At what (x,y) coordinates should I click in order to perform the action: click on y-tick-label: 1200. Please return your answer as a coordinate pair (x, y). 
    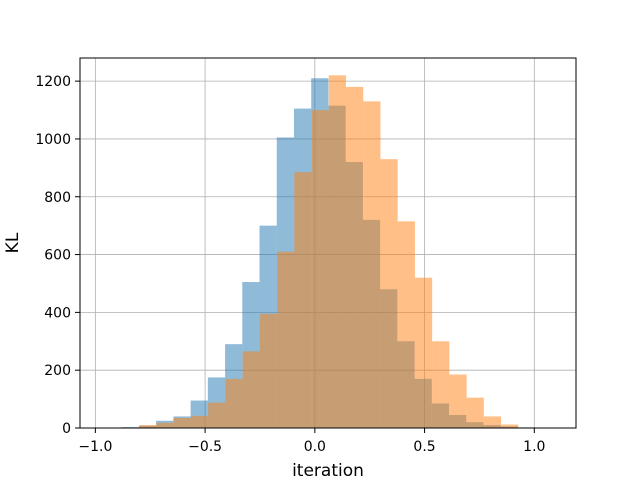
    Looking at the image, I should click on (53, 82).